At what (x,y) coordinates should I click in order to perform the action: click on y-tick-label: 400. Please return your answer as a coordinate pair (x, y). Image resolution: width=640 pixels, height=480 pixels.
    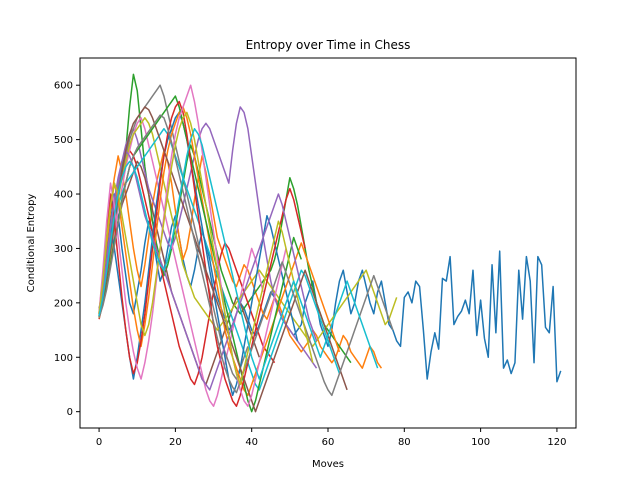
    Looking at the image, I should click on (63, 195).